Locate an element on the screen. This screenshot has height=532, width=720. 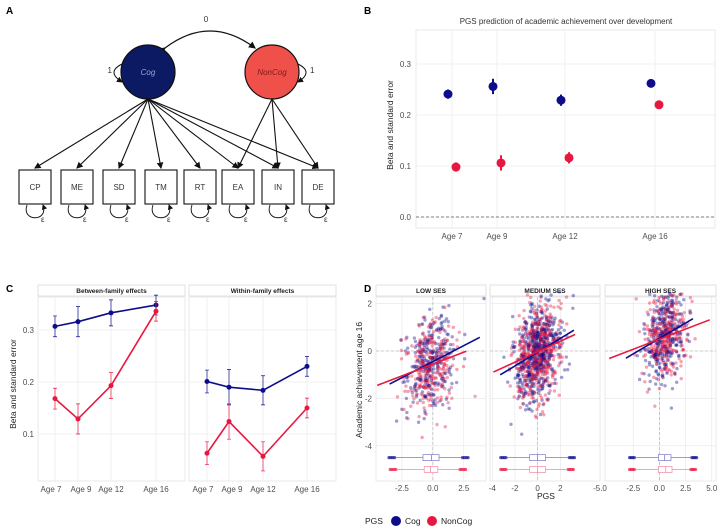
panel-d-boxplot-outlier-noncog is located at coordinates (390, 469).